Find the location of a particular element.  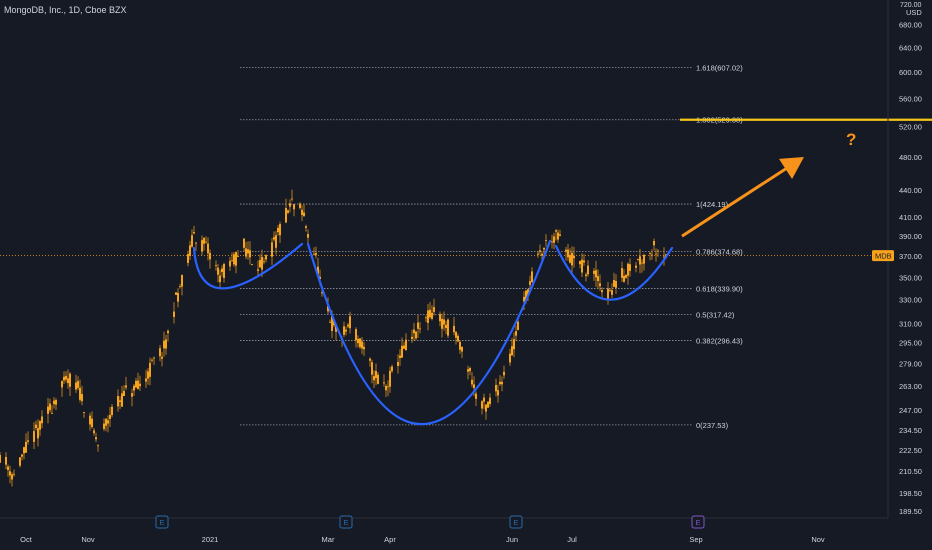

axis-top-value: 720.00 is located at coordinates (911, 5).